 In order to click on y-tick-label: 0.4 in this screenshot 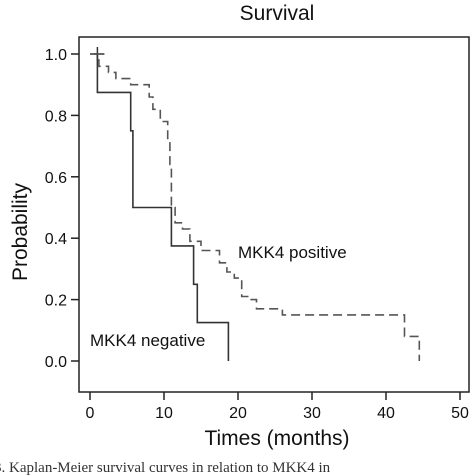, I will do `click(56, 239)`.